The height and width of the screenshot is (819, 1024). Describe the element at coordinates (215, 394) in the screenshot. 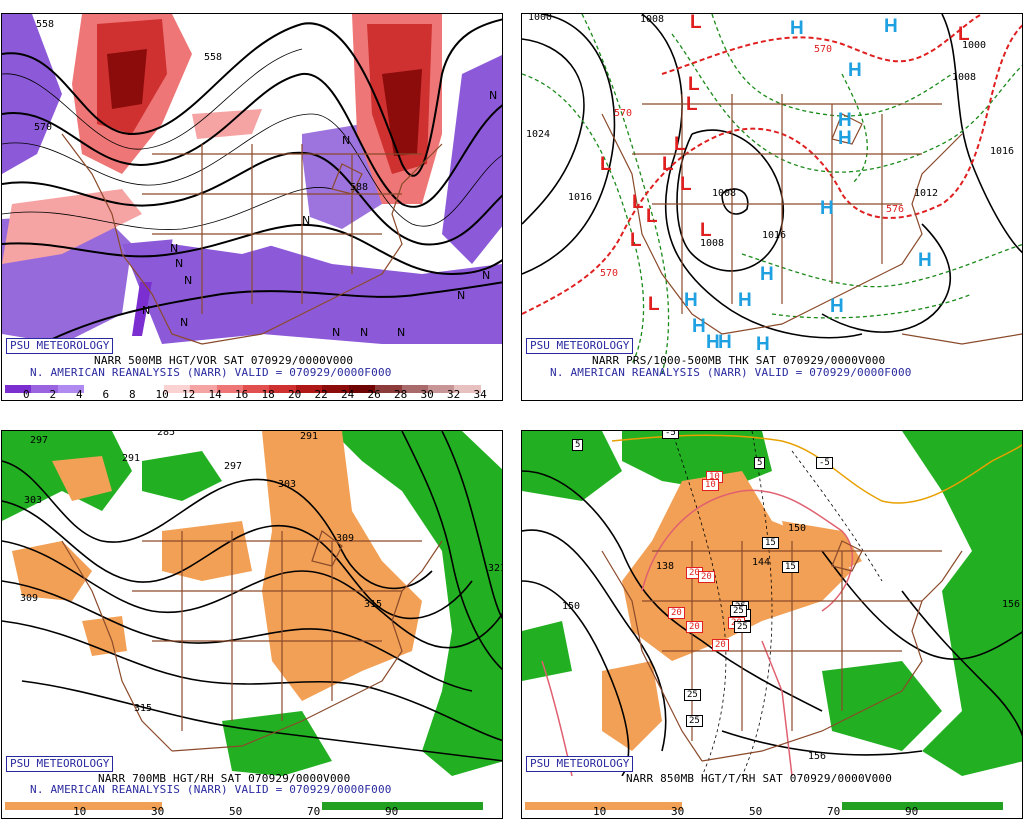

I see `colorbar-tick: 14` at that location.